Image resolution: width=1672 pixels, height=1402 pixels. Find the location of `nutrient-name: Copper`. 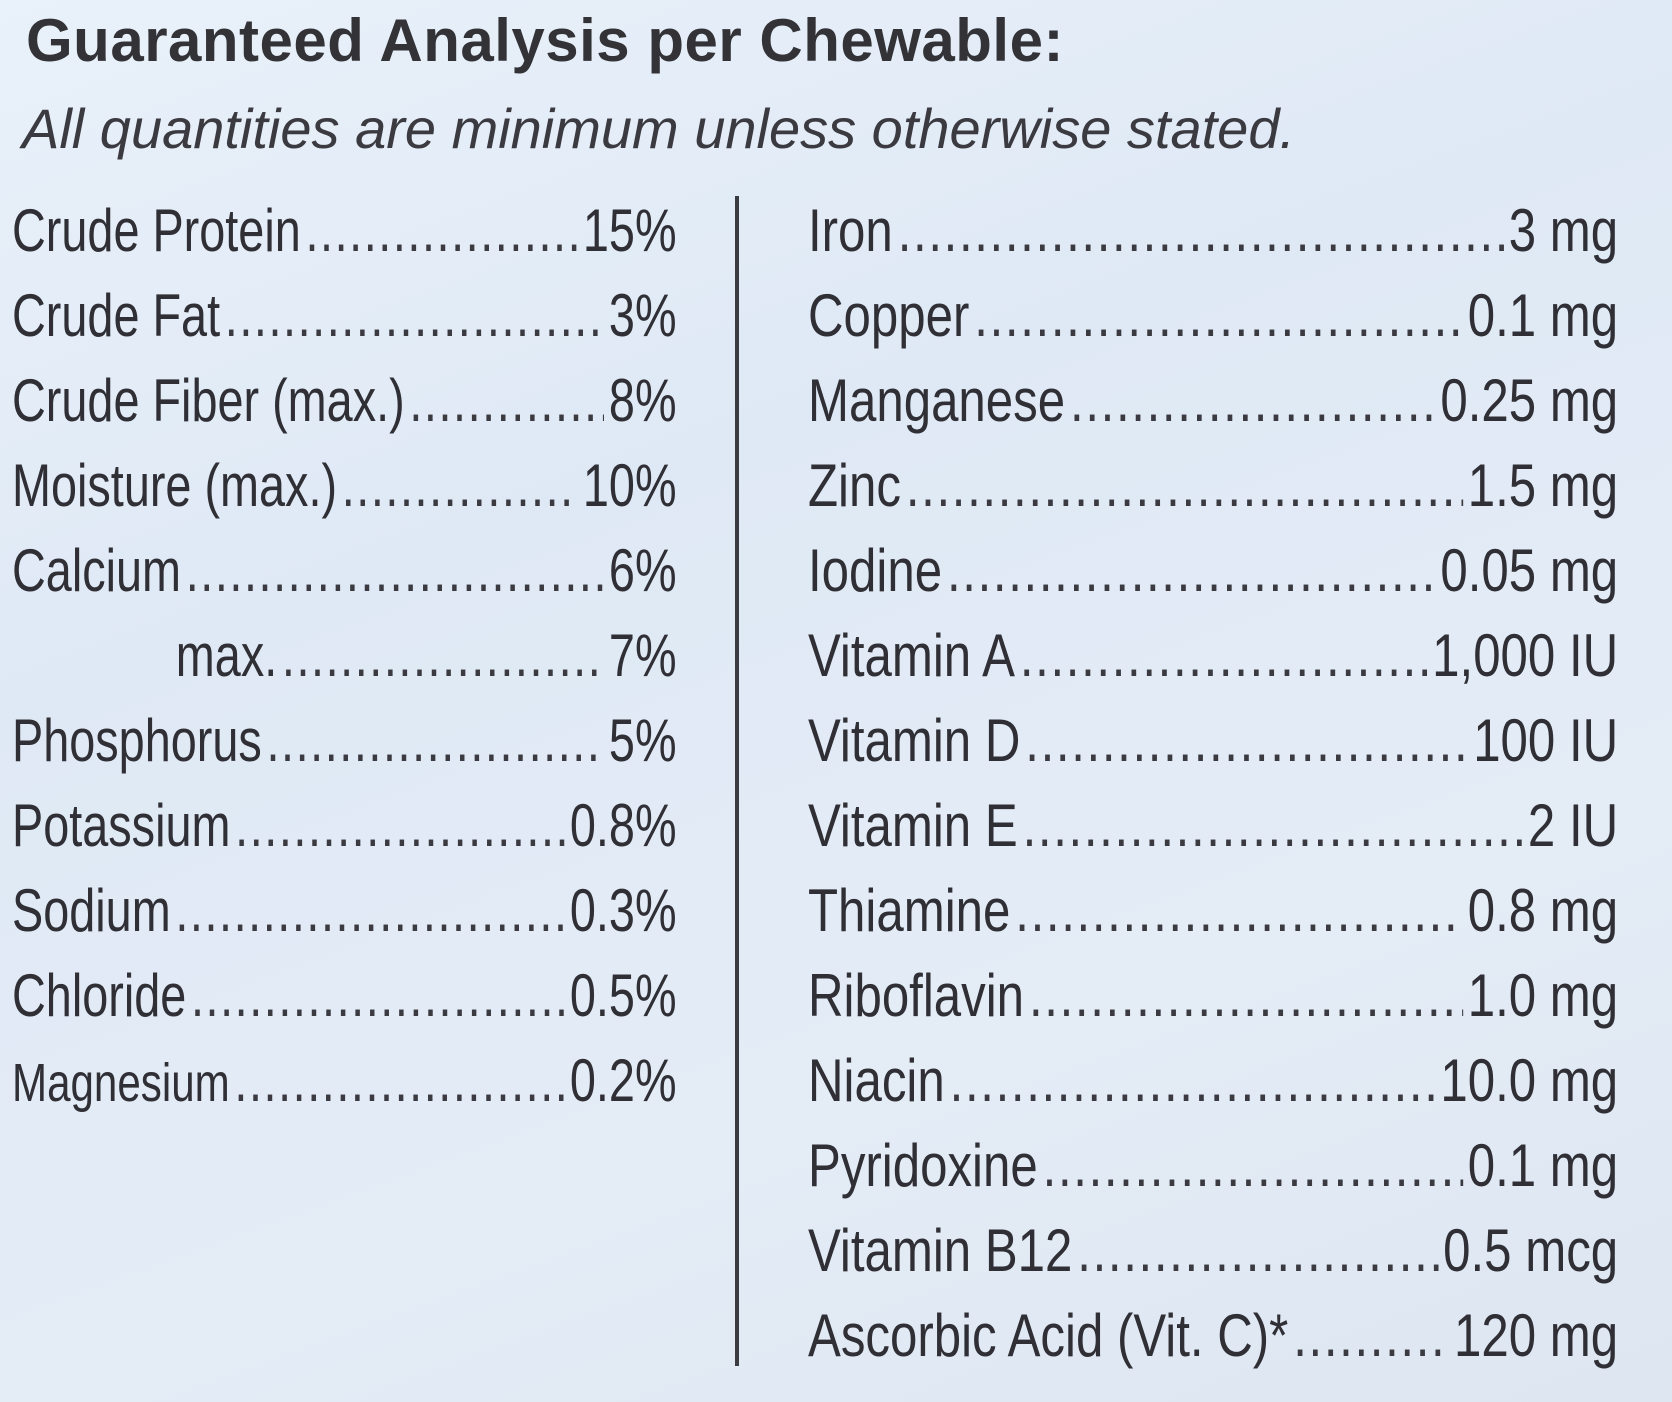

nutrient-name: Copper is located at coordinates (889, 315).